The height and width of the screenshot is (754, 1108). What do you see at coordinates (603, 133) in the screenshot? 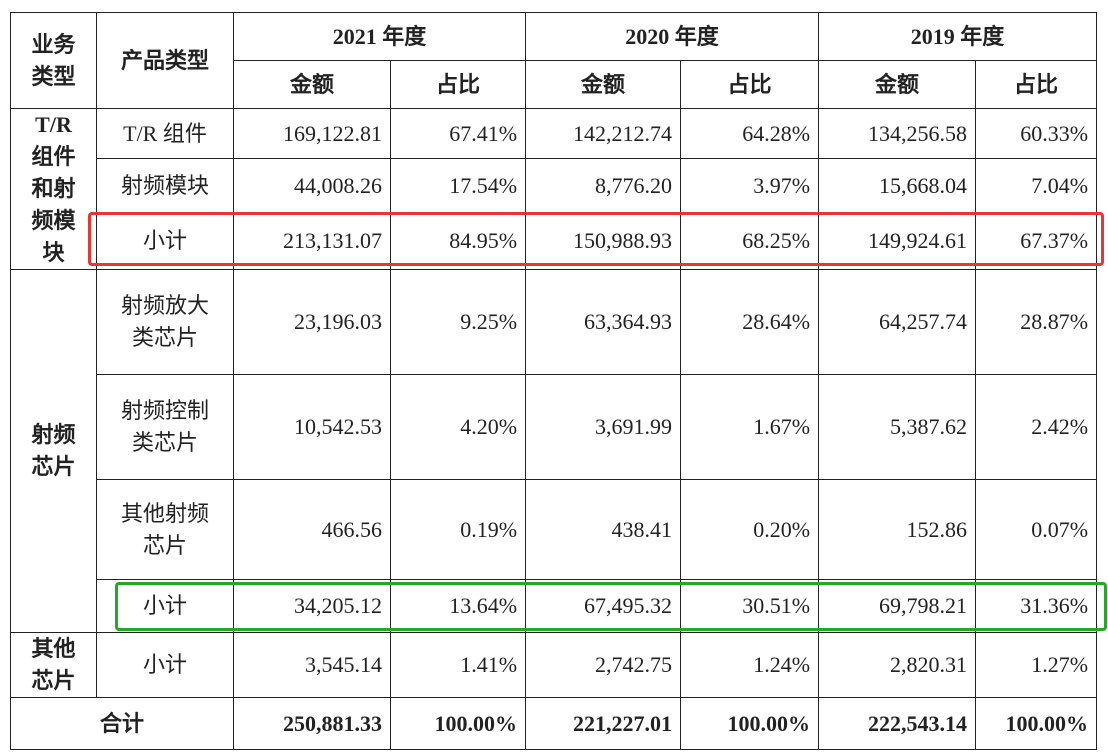
I see `amount: 142,212.74` at bounding box center [603, 133].